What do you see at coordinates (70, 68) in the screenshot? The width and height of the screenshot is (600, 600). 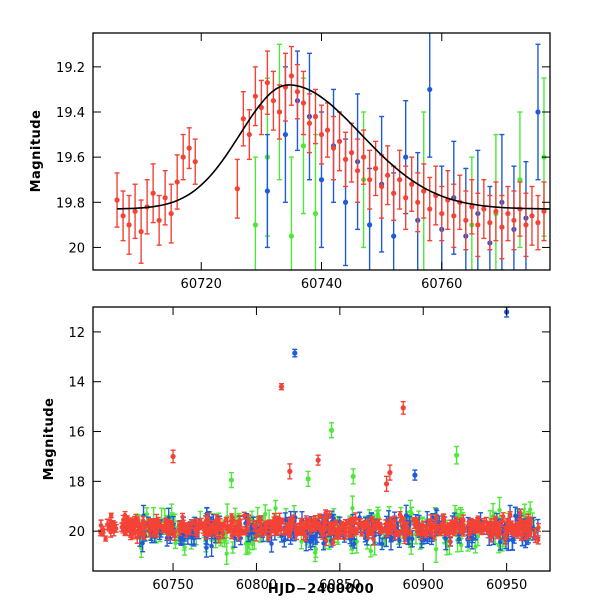 I see `y-tick-label: 19.2` at bounding box center [70, 68].